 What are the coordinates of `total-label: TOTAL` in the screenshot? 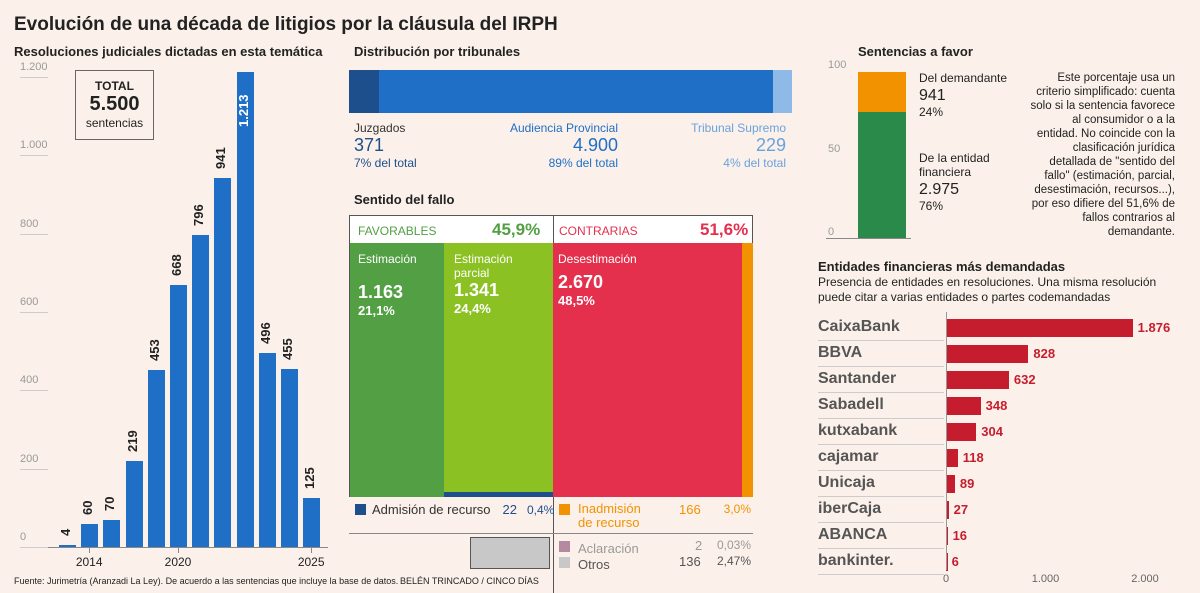 It's located at (114, 86).